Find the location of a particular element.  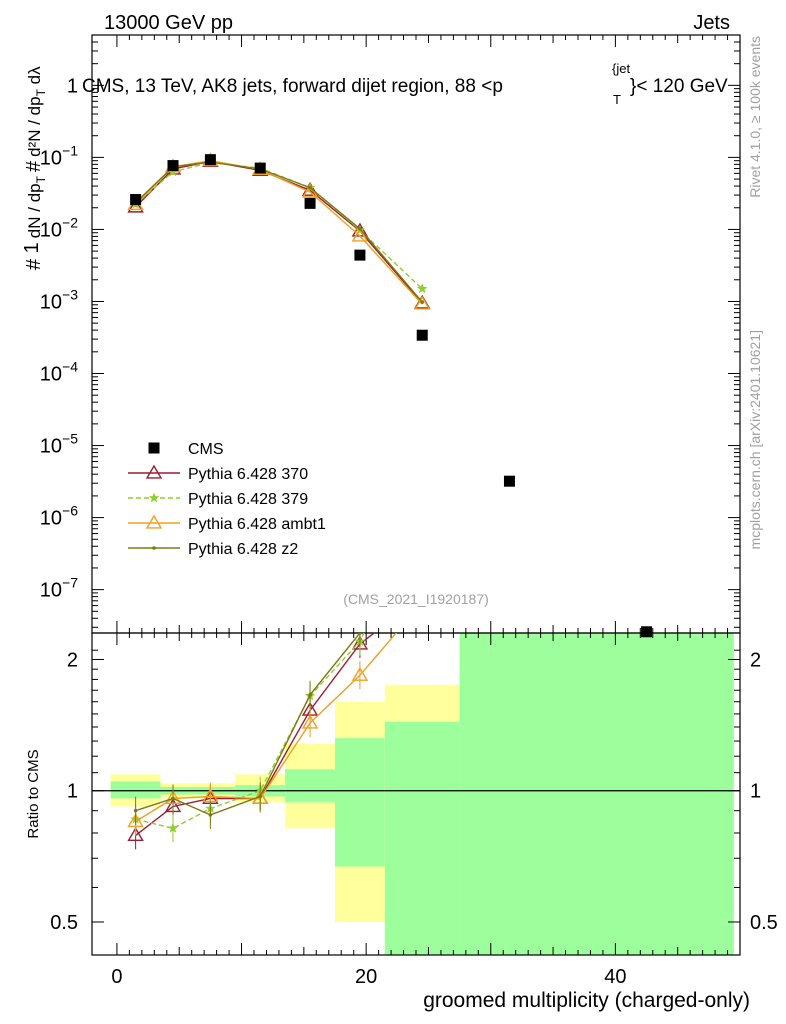

legend-label-p370: Pythia 6.428 370 is located at coordinates (248, 474).